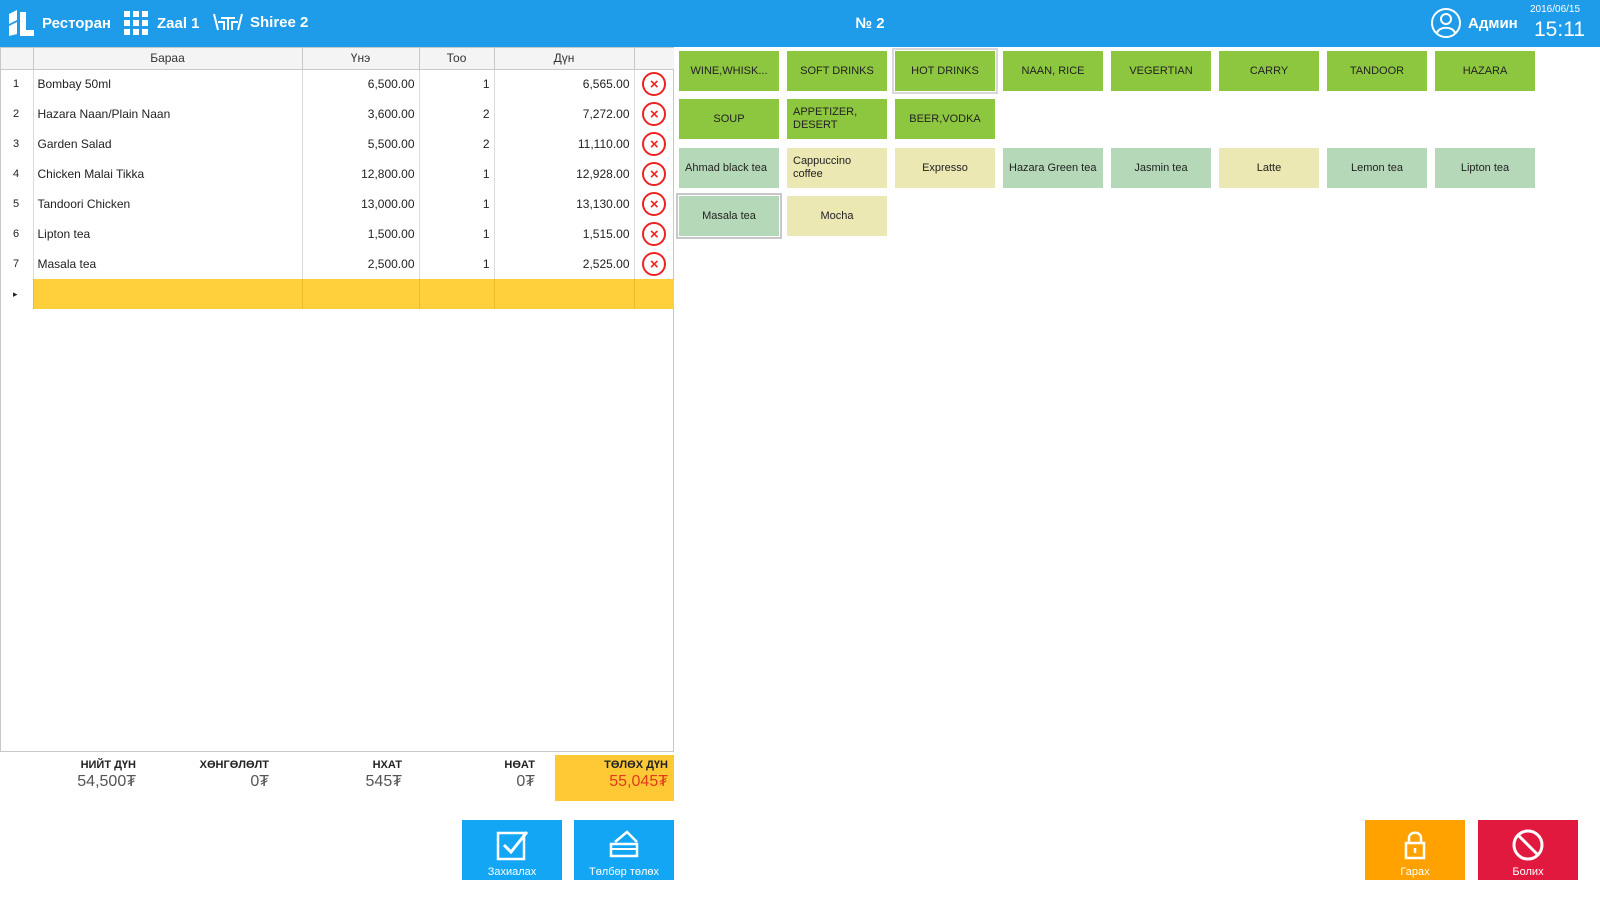  Describe the element at coordinates (1415, 850) in the screenshot. I see `exit-button: Гарах` at that location.